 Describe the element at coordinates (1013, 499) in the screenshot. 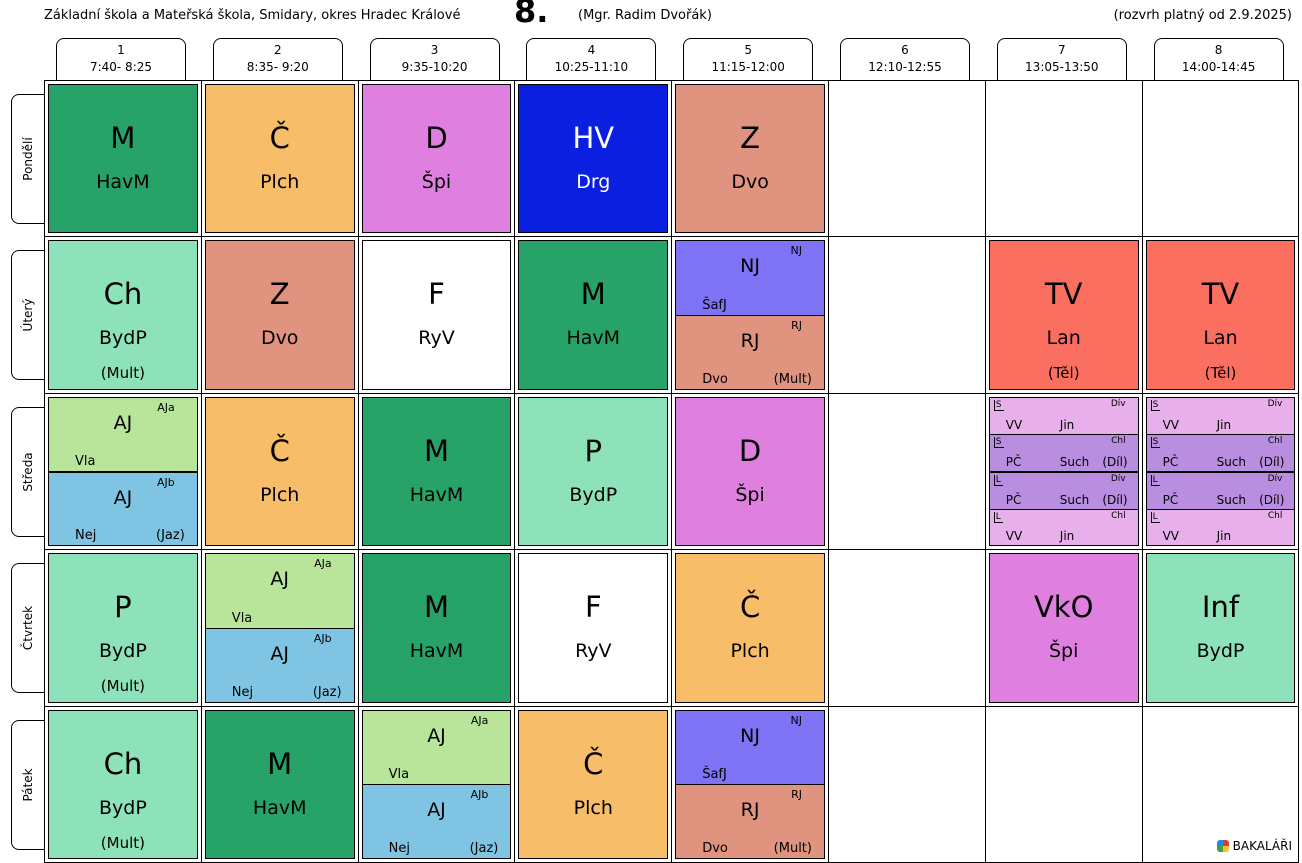

I see `lesson-subject: PČ` at that location.